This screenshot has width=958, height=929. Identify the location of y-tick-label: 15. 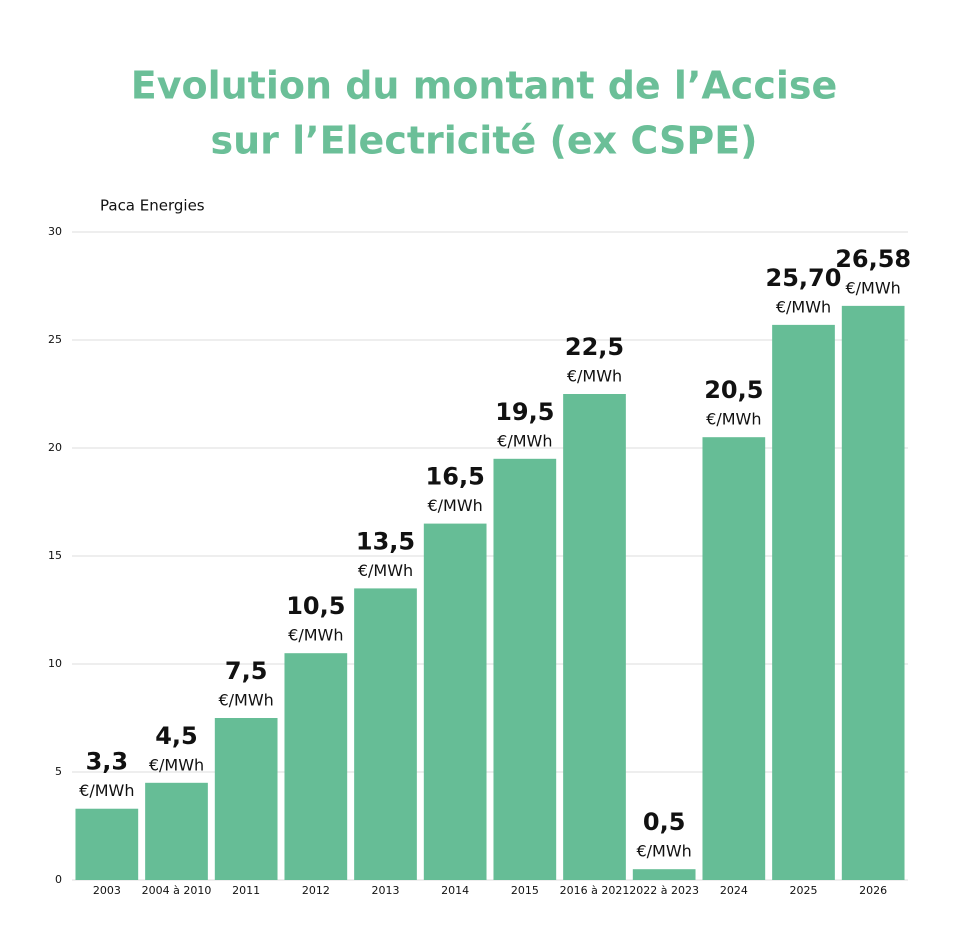
(55, 555).